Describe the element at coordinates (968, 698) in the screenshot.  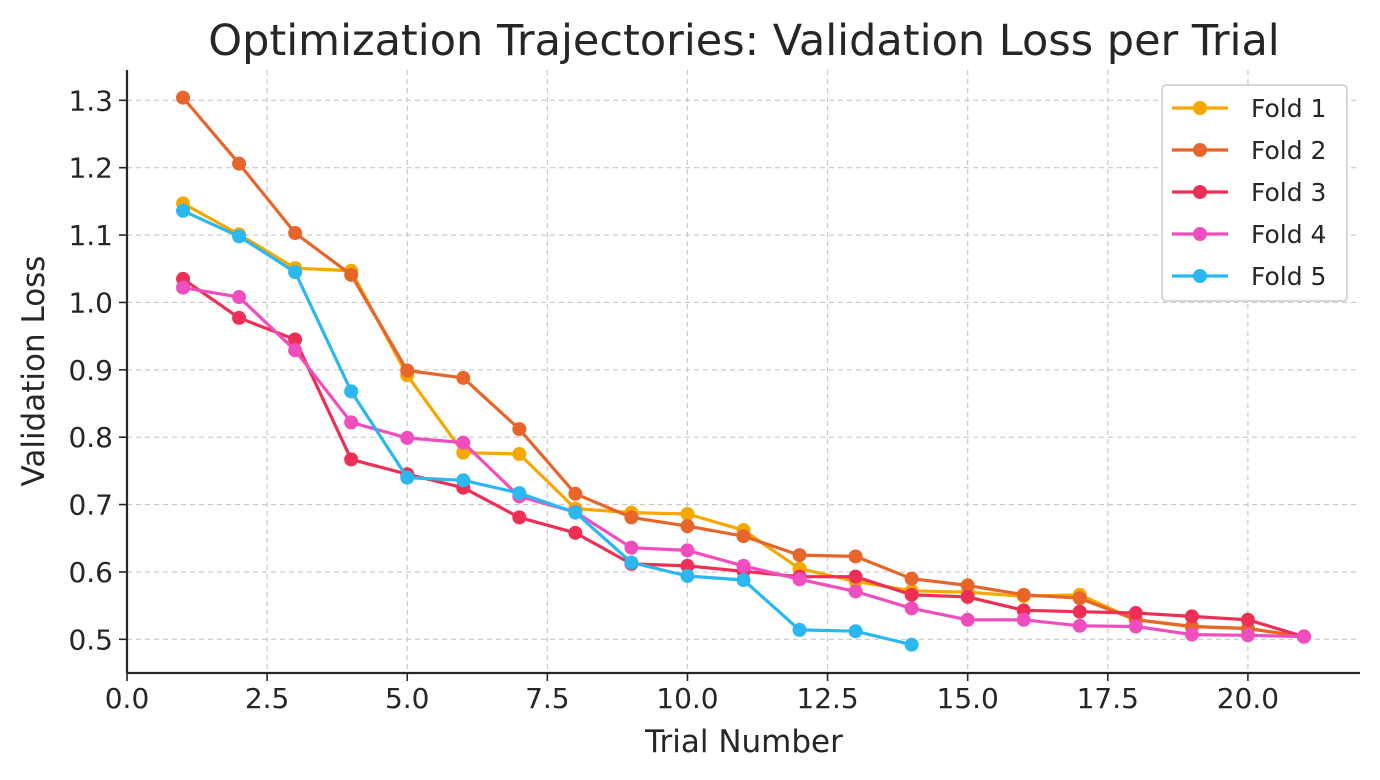
I see `x-tick-label: 15.0` at that location.